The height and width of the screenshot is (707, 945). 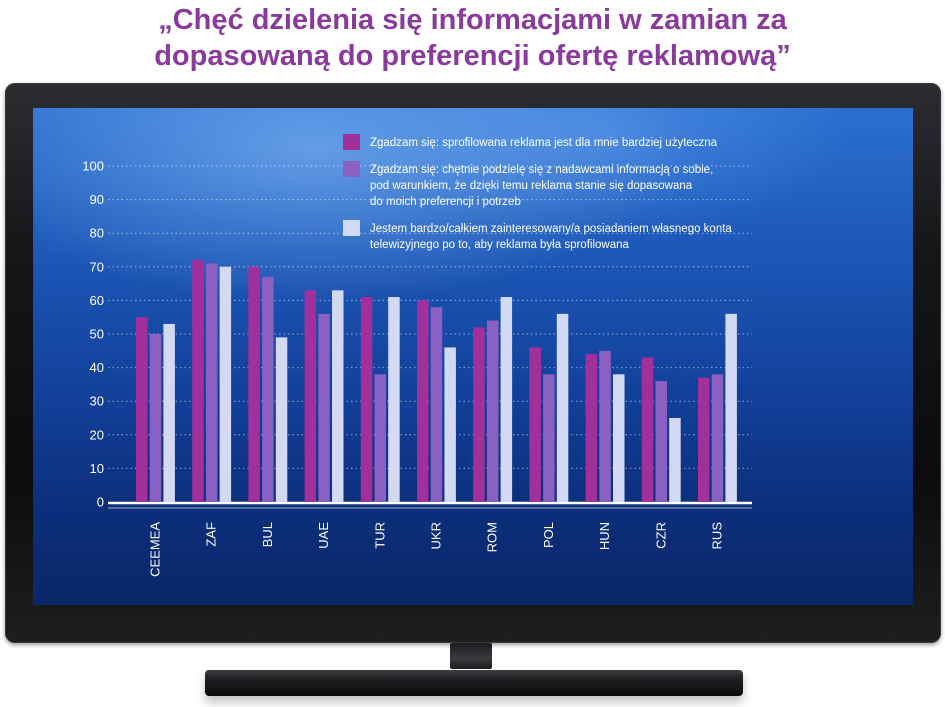 I want to click on x-category-label: ZAF, so click(x=211, y=534).